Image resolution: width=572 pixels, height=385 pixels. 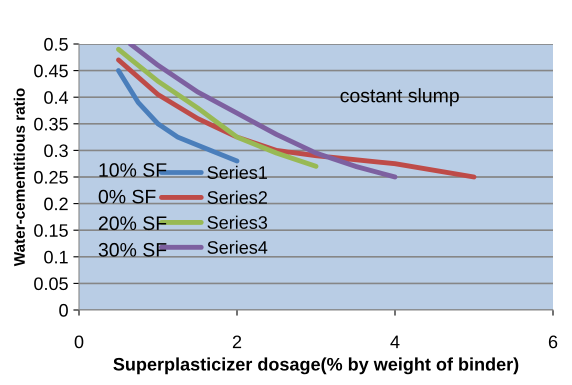 I want to click on y-tick-label: 0.45, so click(x=51, y=71).